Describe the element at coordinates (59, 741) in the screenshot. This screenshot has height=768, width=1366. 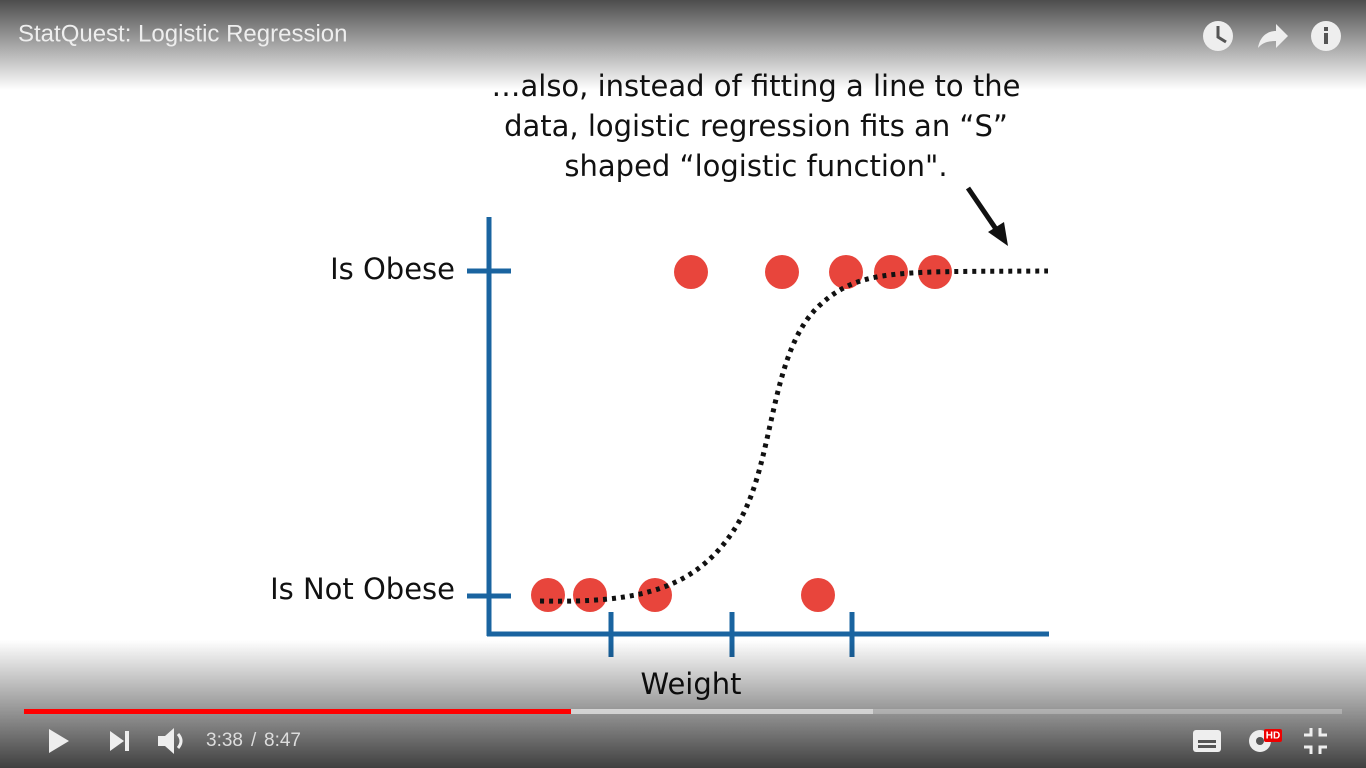
I see `play-button` at that location.